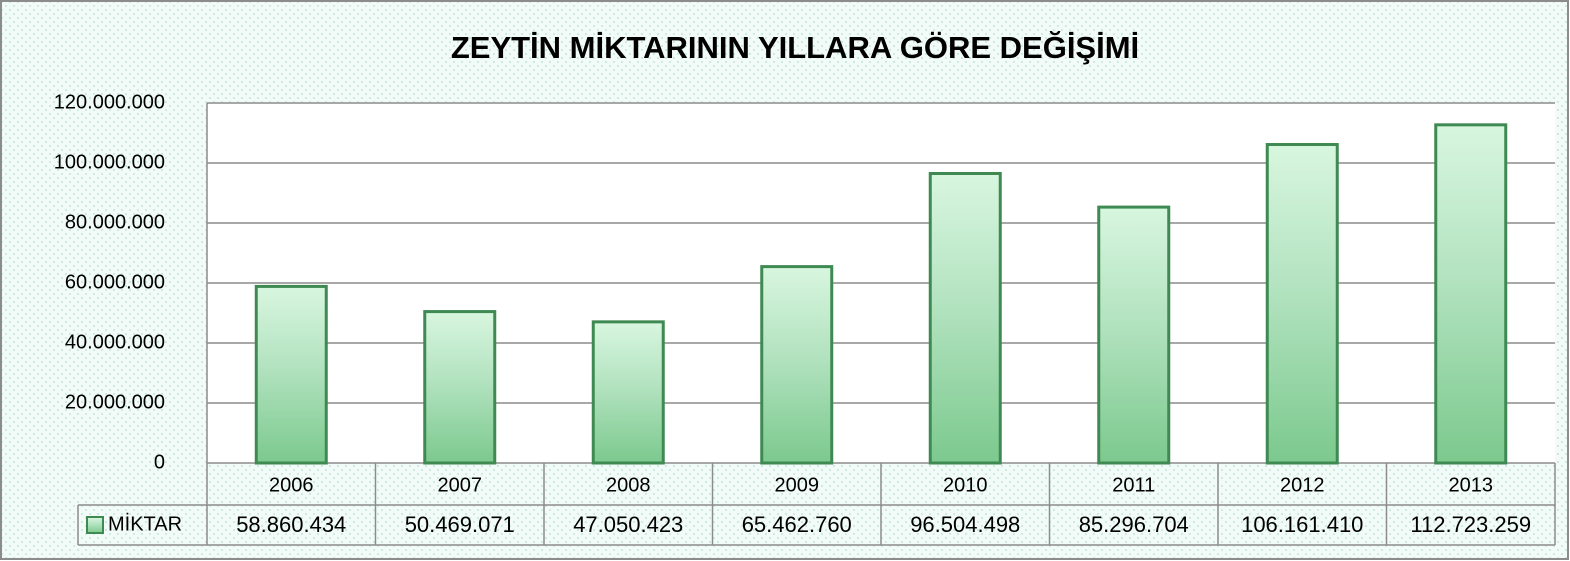 This screenshot has height=561, width=1570. I want to click on y-tick-label: 60.000.000, so click(115, 282).